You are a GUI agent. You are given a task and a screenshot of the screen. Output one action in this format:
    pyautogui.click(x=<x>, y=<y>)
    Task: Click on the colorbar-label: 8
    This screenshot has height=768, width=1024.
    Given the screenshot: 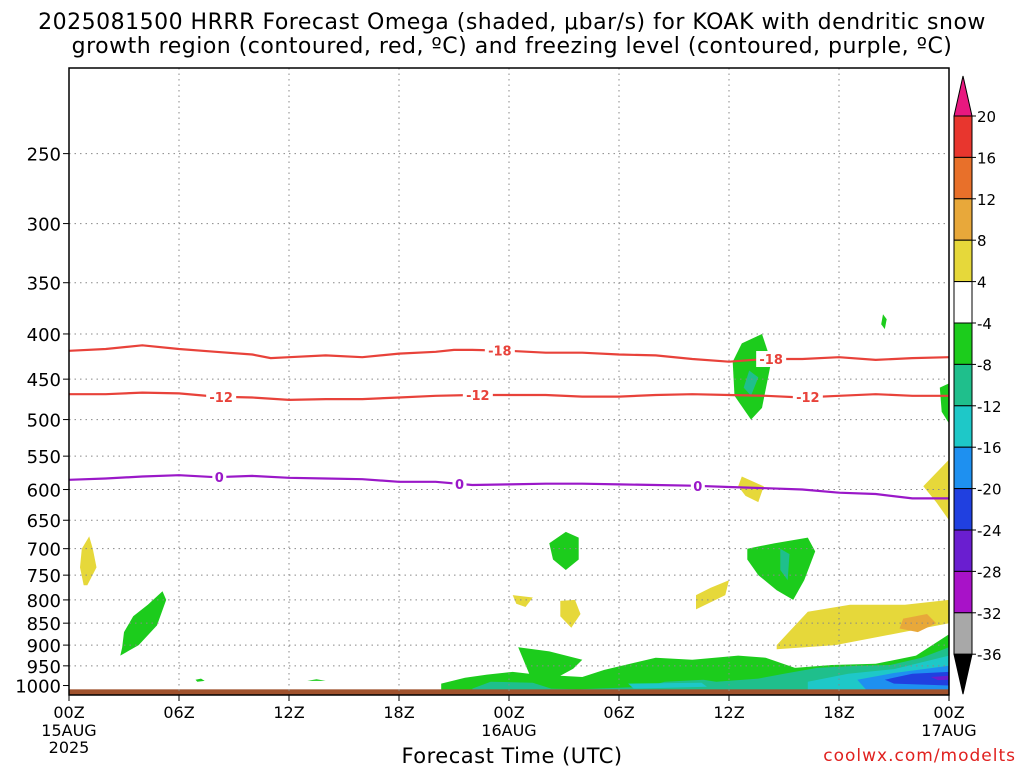 What is the action you would take?
    pyautogui.click(x=982, y=241)
    